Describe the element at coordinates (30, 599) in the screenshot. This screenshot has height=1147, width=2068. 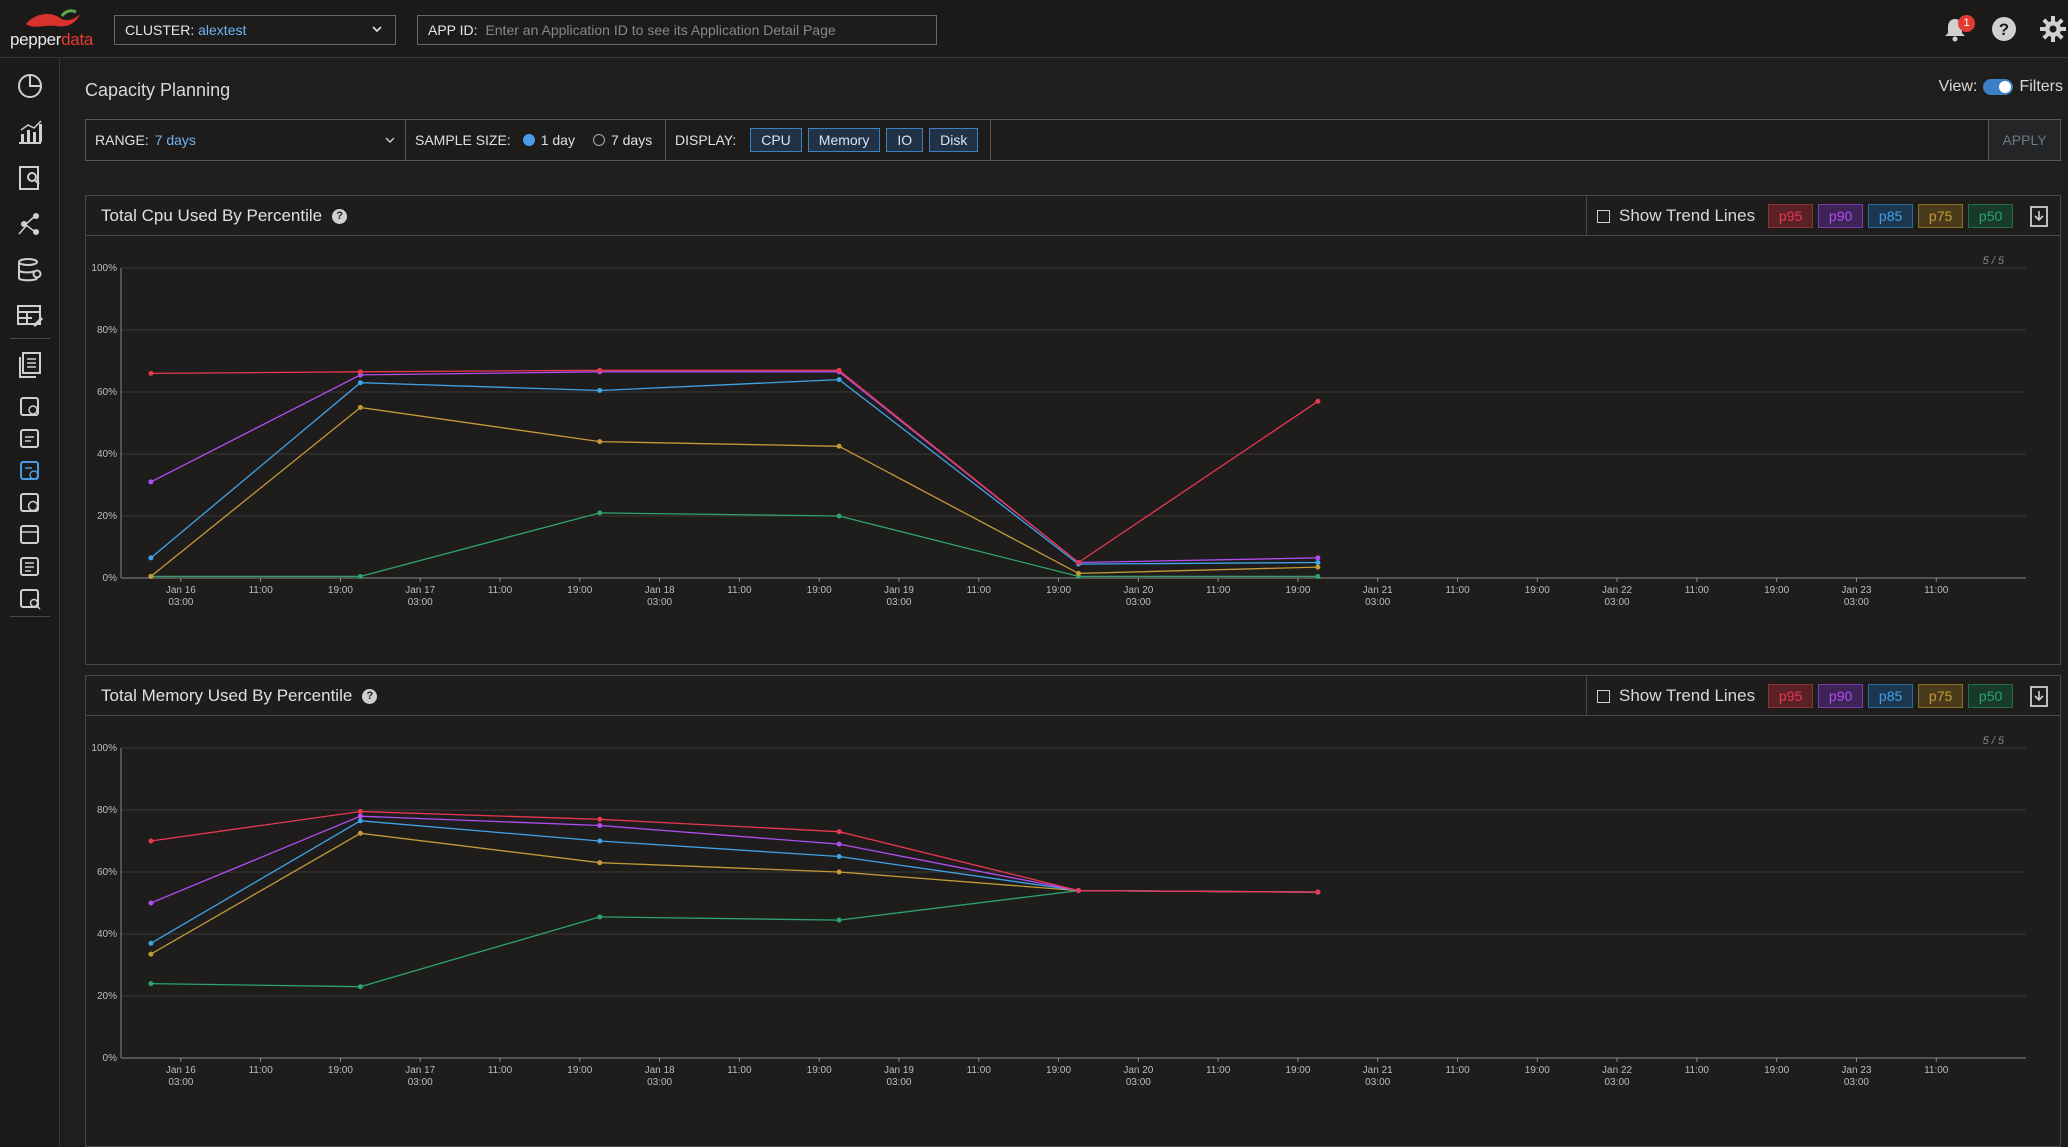
I see `search-report-icon` at that location.